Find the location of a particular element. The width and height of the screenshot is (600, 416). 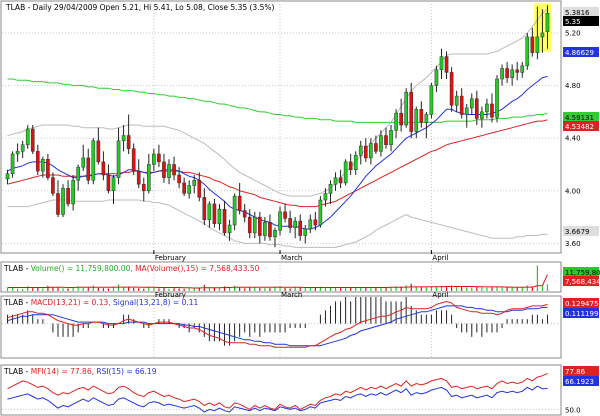

volume-legend-ma: MA(Volume(),15) = 7,568,433.50 is located at coordinates (197, 268).